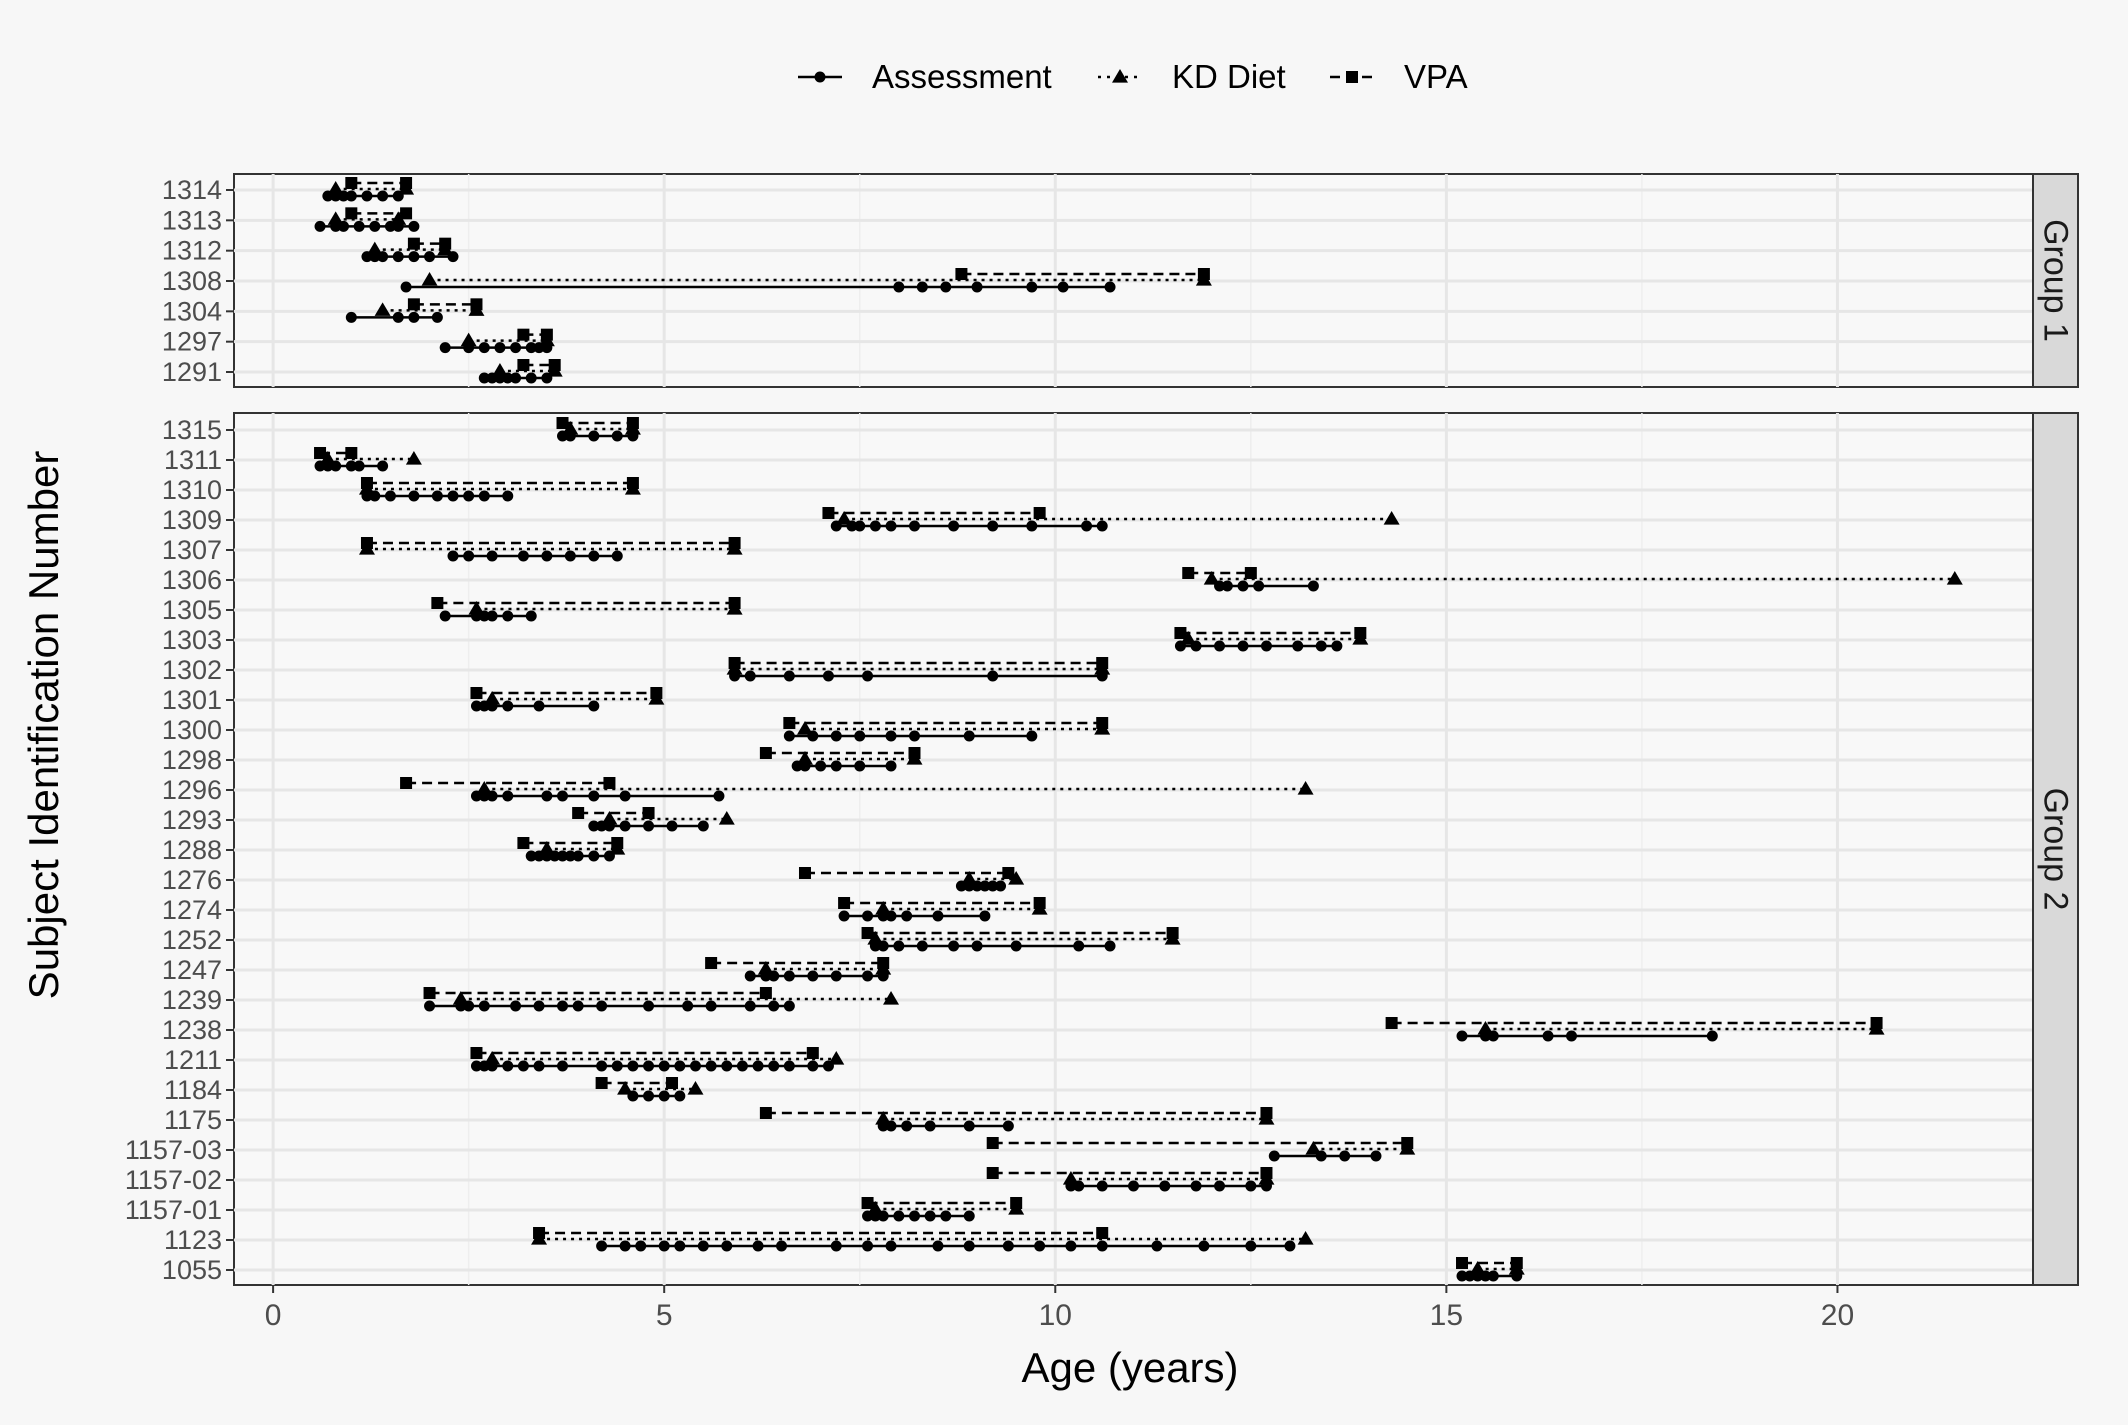  Describe the element at coordinates (193, 1120) in the screenshot. I see `y-tick-label: 1175` at that location.